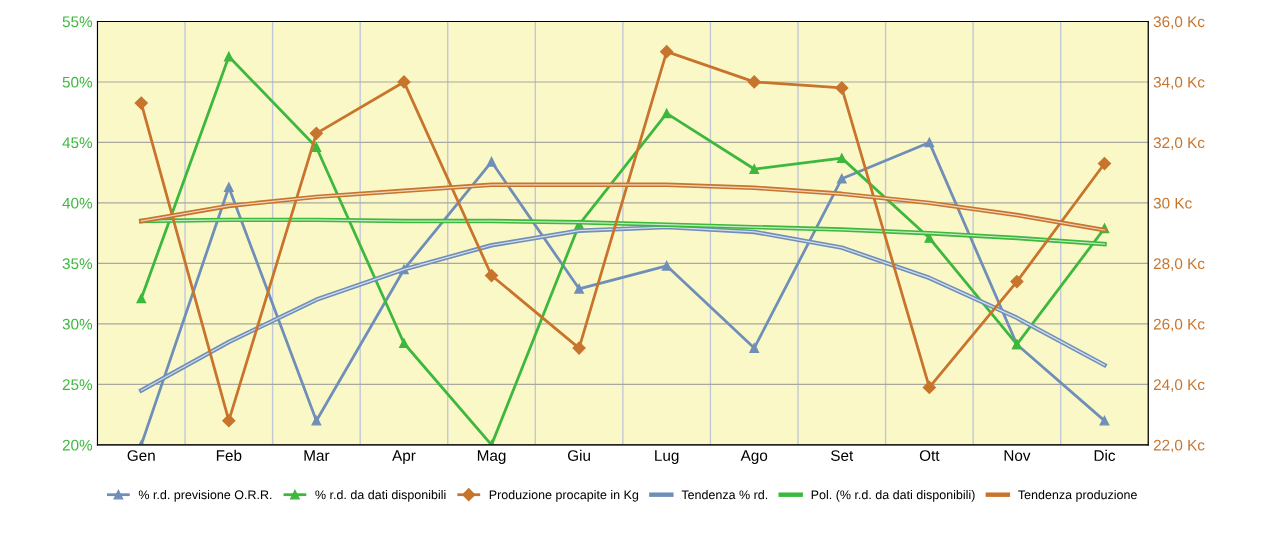  What do you see at coordinates (77, 82) in the screenshot?
I see `y-tick-label: 50%` at bounding box center [77, 82].